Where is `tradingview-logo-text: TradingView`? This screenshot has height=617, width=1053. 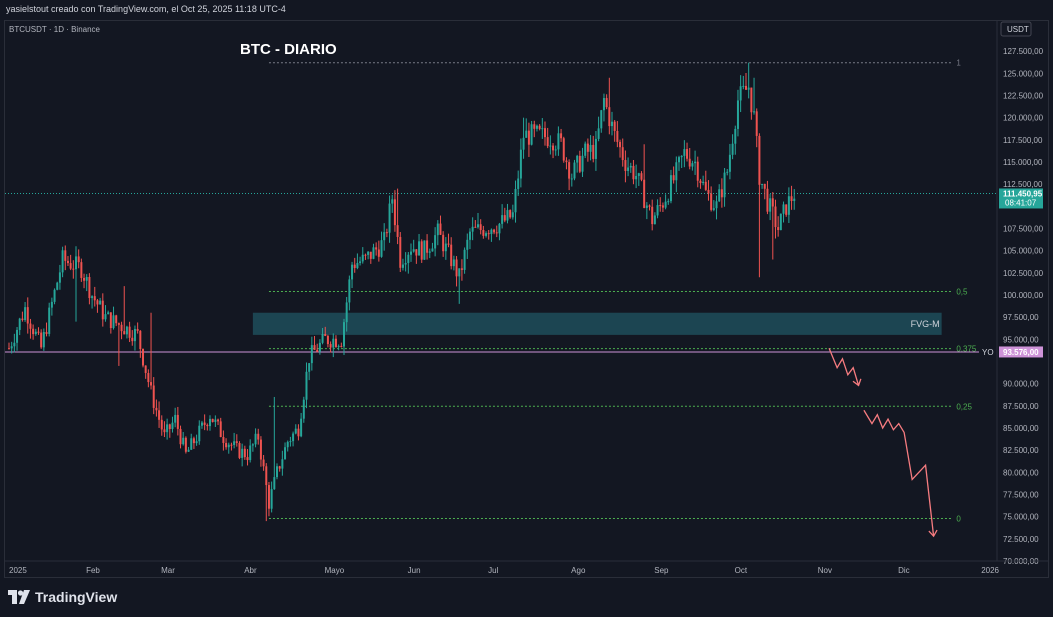
tradingview-logo-text: TradingView is located at coordinates (76, 597).